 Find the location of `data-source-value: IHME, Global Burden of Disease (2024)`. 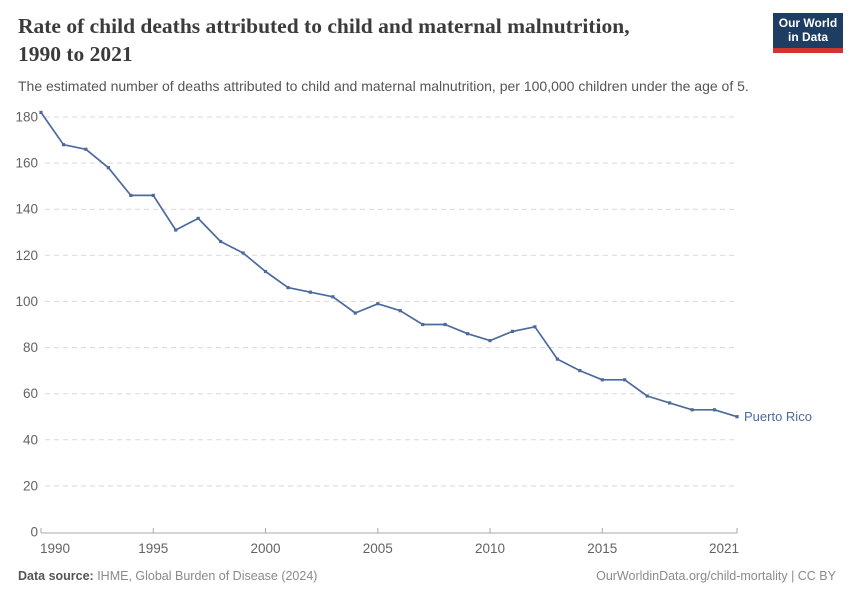

data-source-value: IHME, Global Burden of Disease (2024) is located at coordinates (205, 576).